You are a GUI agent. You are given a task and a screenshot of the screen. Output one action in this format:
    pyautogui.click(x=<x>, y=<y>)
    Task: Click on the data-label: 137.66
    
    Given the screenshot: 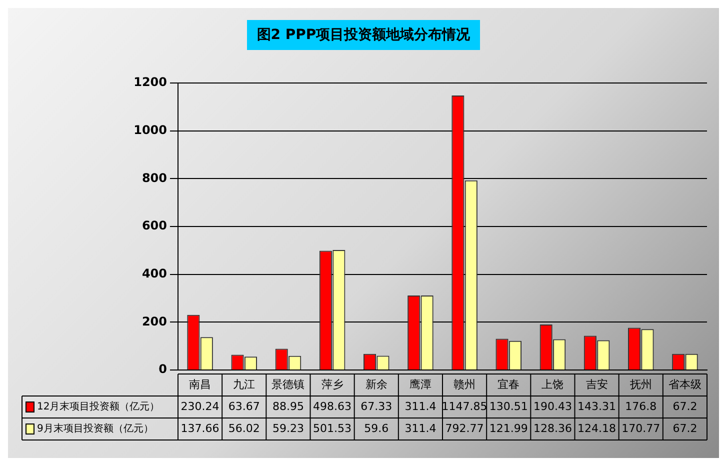 What is the action you would take?
    pyautogui.click(x=200, y=428)
    